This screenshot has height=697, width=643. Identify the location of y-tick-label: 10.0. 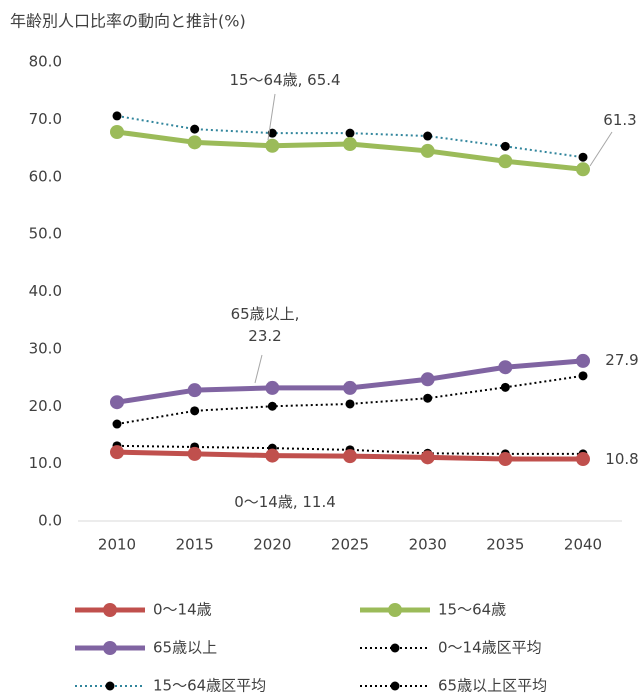
(45, 463).